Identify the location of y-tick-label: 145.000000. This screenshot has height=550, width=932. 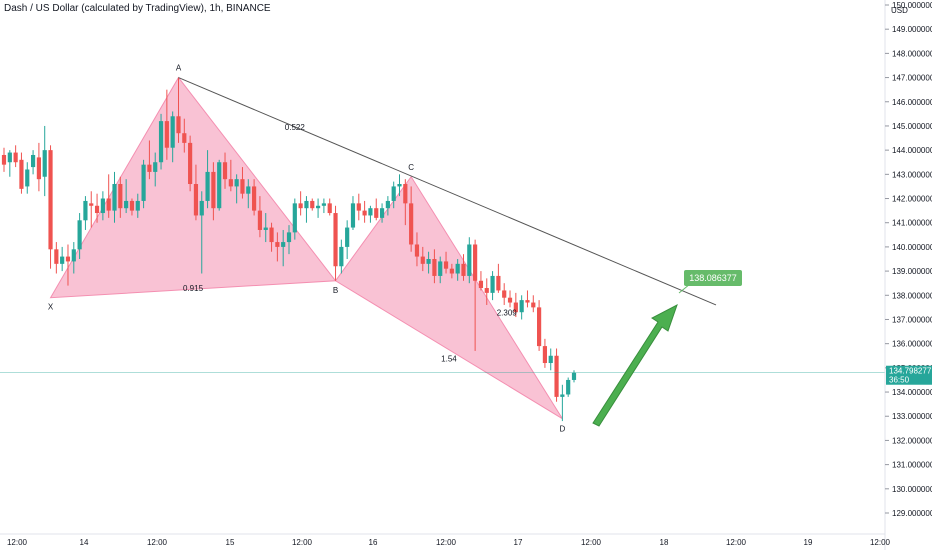
(912, 126).